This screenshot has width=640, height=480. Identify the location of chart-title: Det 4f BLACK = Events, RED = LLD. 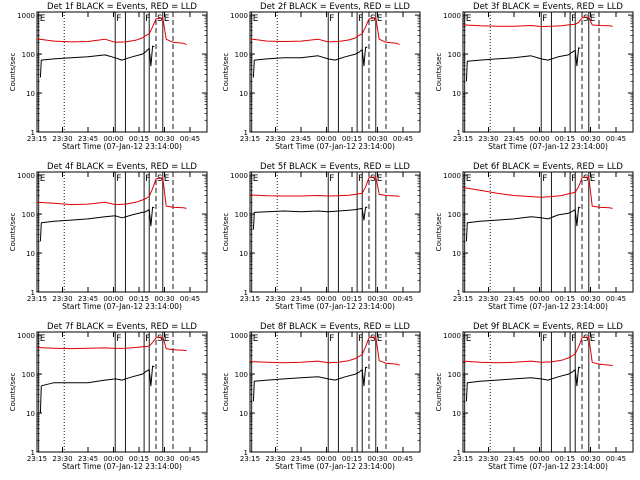
(122, 167).